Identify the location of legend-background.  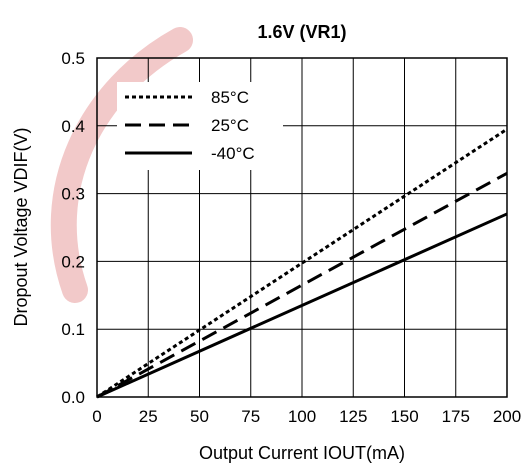
(200, 126).